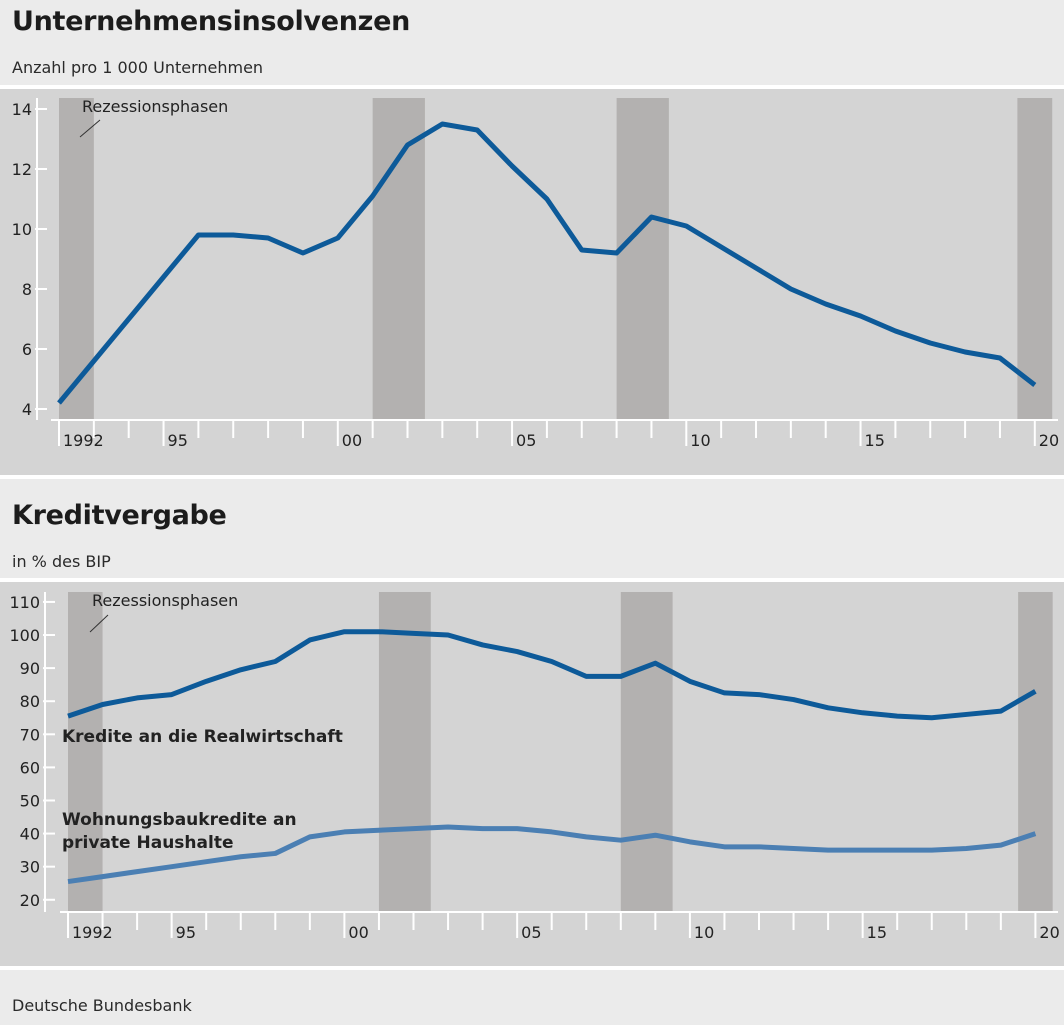 The width and height of the screenshot is (1064, 1025). Describe the element at coordinates (179, 820) in the screenshot. I see `series-label: Wohnungsbaukredite an` at that location.